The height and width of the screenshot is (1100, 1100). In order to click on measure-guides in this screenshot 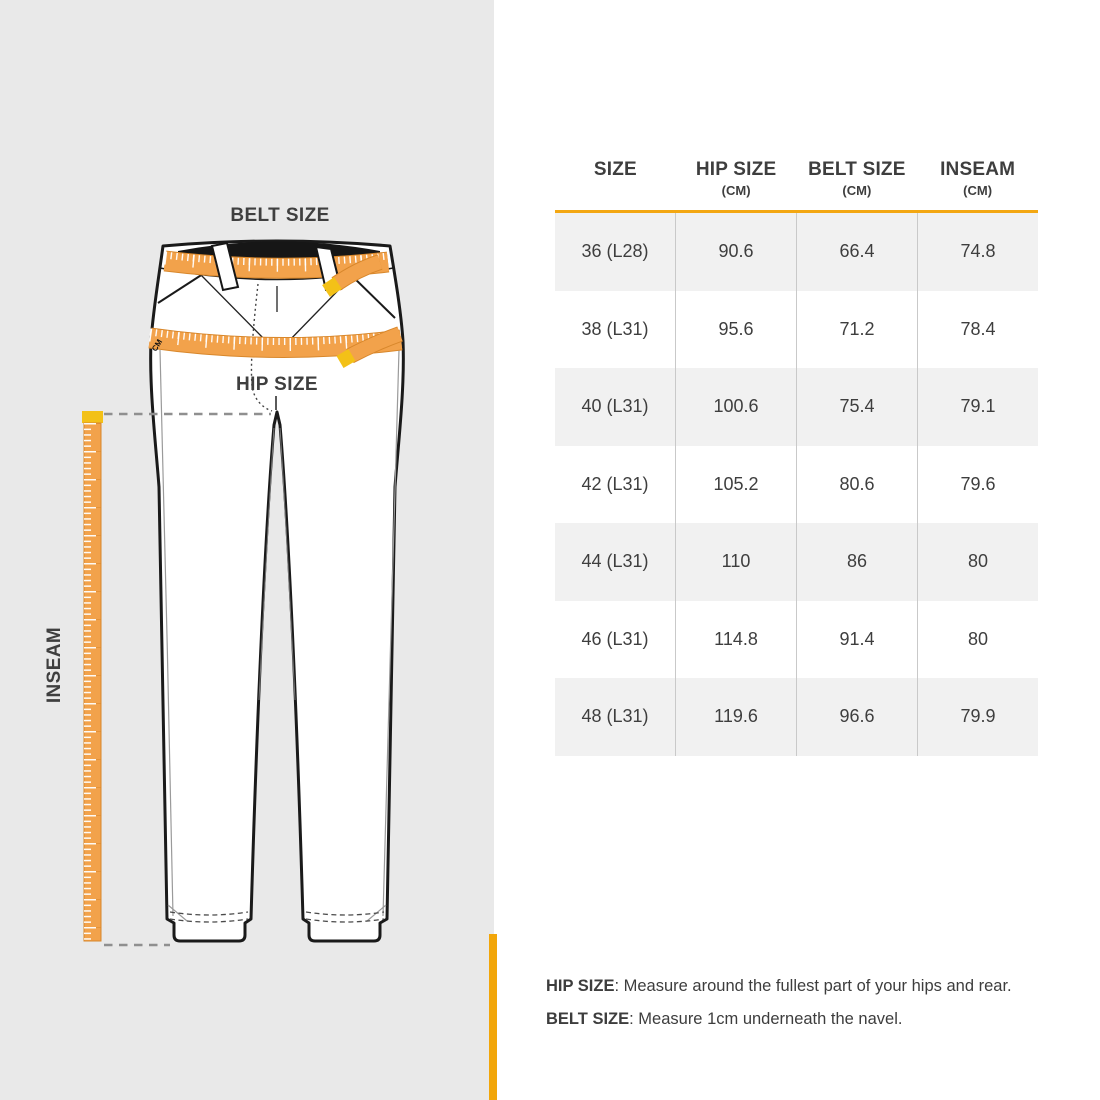, I will do `click(187, 679)`.